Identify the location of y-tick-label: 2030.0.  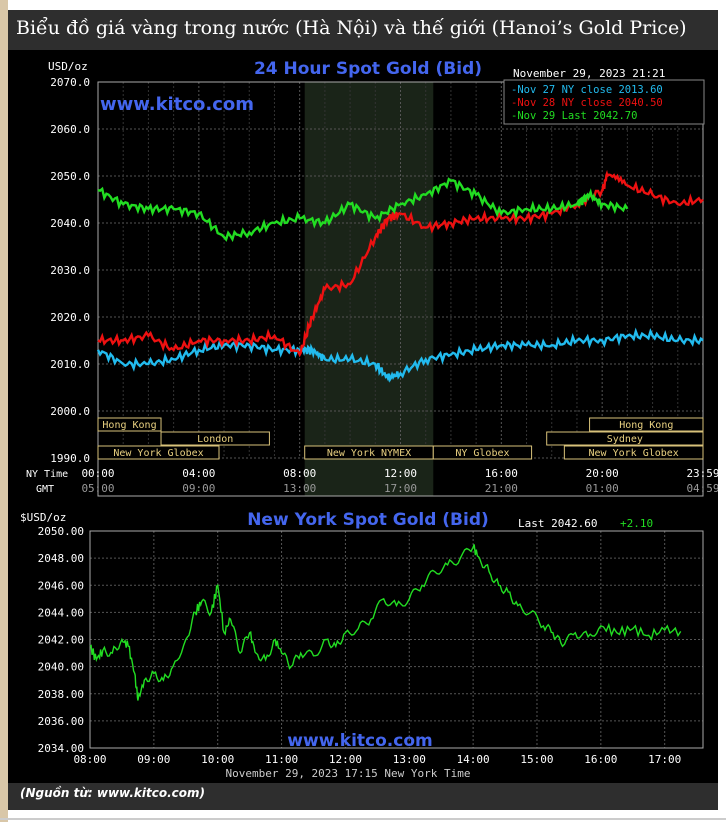
(70, 270).